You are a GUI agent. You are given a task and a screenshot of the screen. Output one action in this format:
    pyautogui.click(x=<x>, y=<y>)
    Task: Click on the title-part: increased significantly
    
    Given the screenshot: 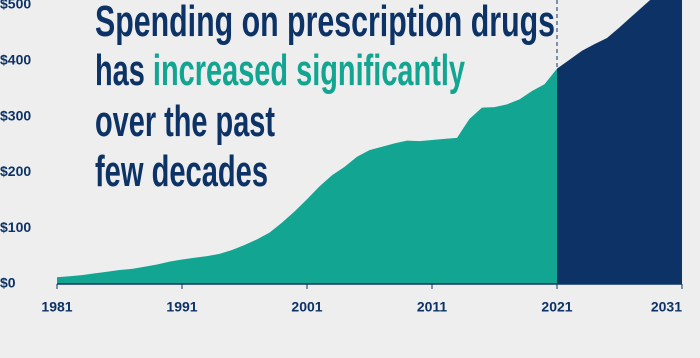 What is the action you would take?
    pyautogui.click(x=309, y=70)
    